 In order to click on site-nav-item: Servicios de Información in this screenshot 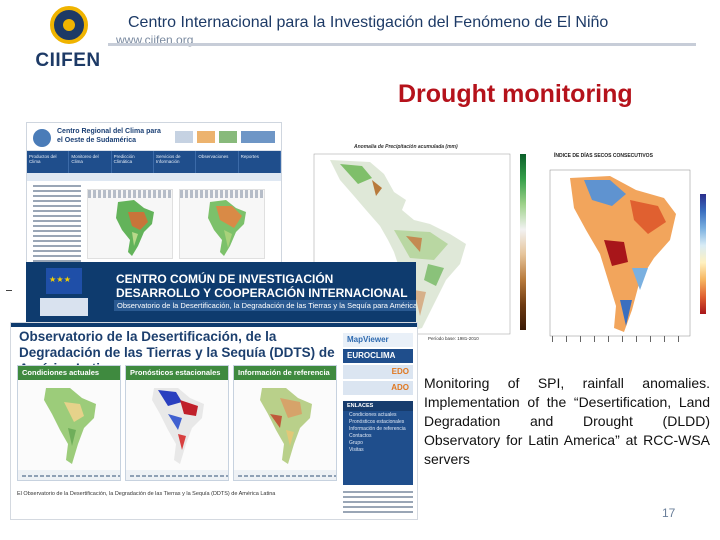, I will do `click(175, 162)`.